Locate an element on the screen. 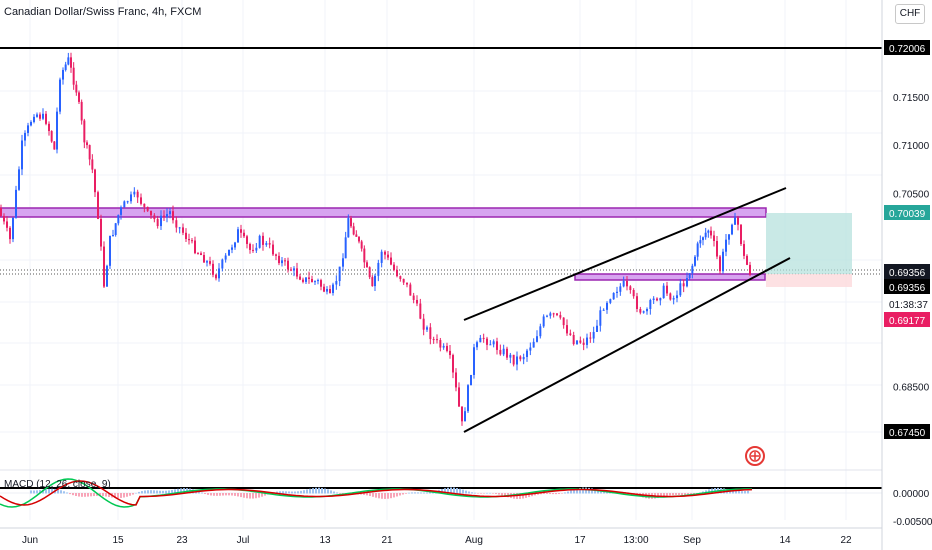 This screenshot has width=932, height=550. last-price-label: 0.69356 is located at coordinates (907, 273).